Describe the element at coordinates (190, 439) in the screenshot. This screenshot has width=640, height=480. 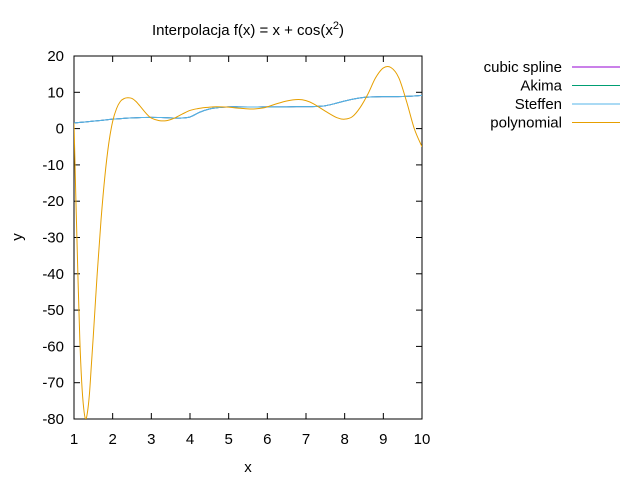
I see `x-tick-label: 4` at that location.